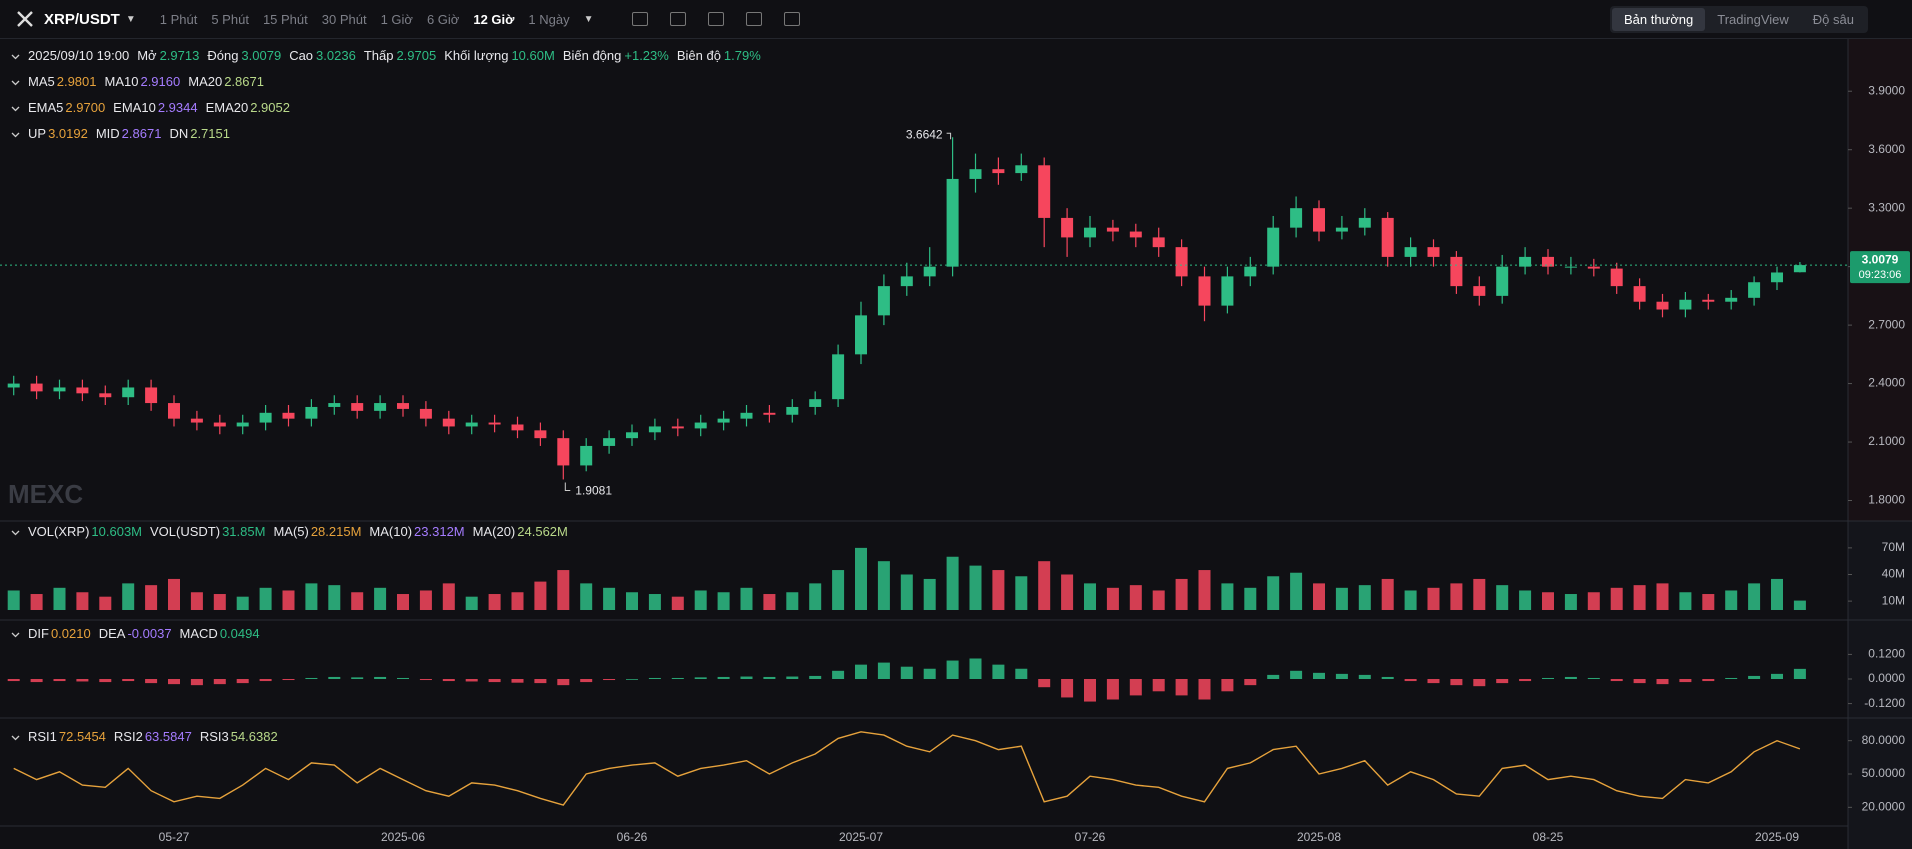 The image size is (1912, 849). What do you see at coordinates (924, 134) in the screenshot?
I see `high-annotation: 3.6642` at bounding box center [924, 134].